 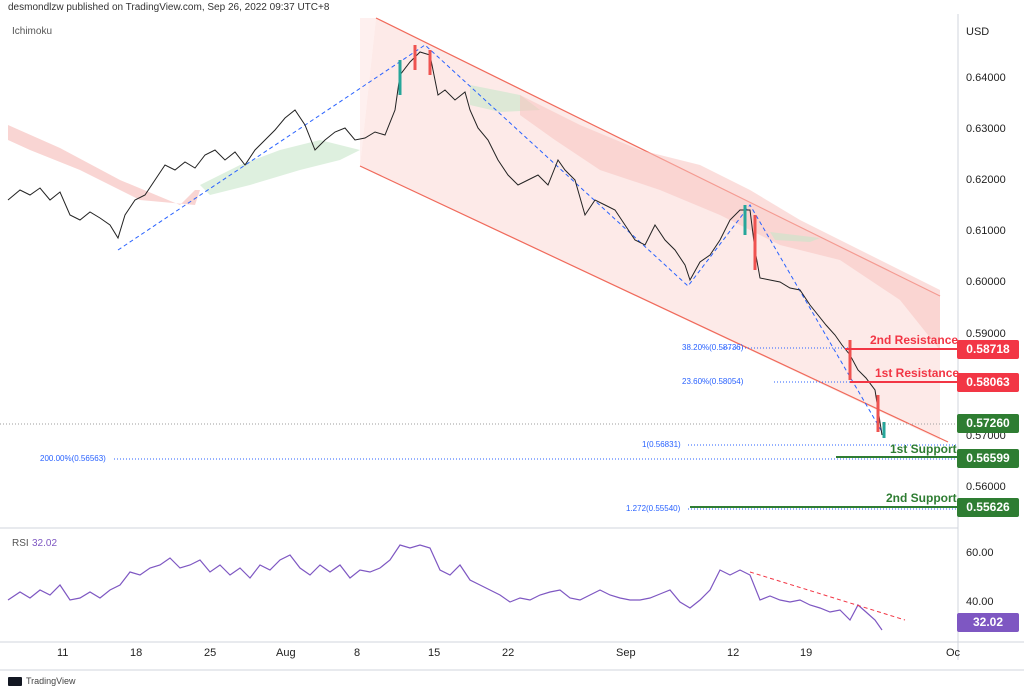 I want to click on price-badge-current: 0.57260, so click(x=988, y=423).